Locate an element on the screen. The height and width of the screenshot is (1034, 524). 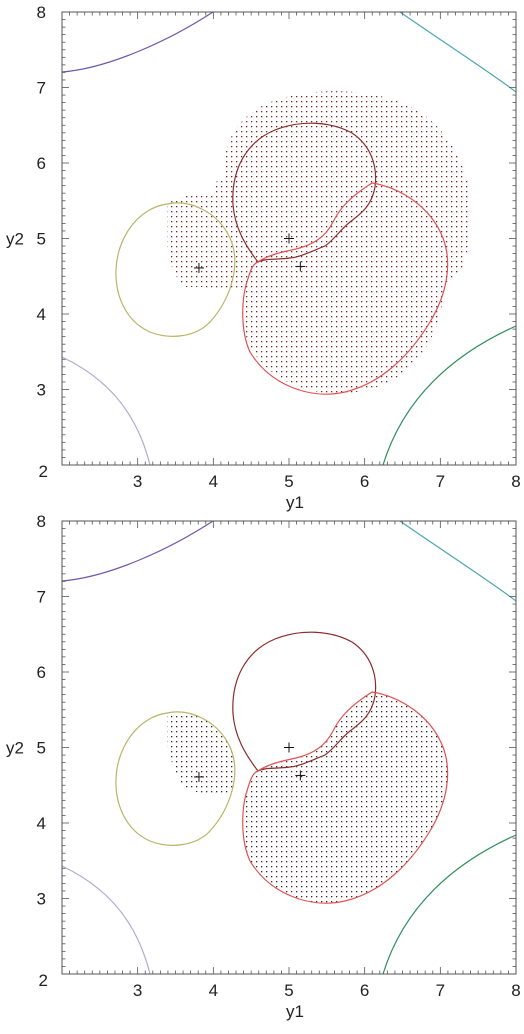
stippled-lower-red-interior is located at coordinates (345, 798).